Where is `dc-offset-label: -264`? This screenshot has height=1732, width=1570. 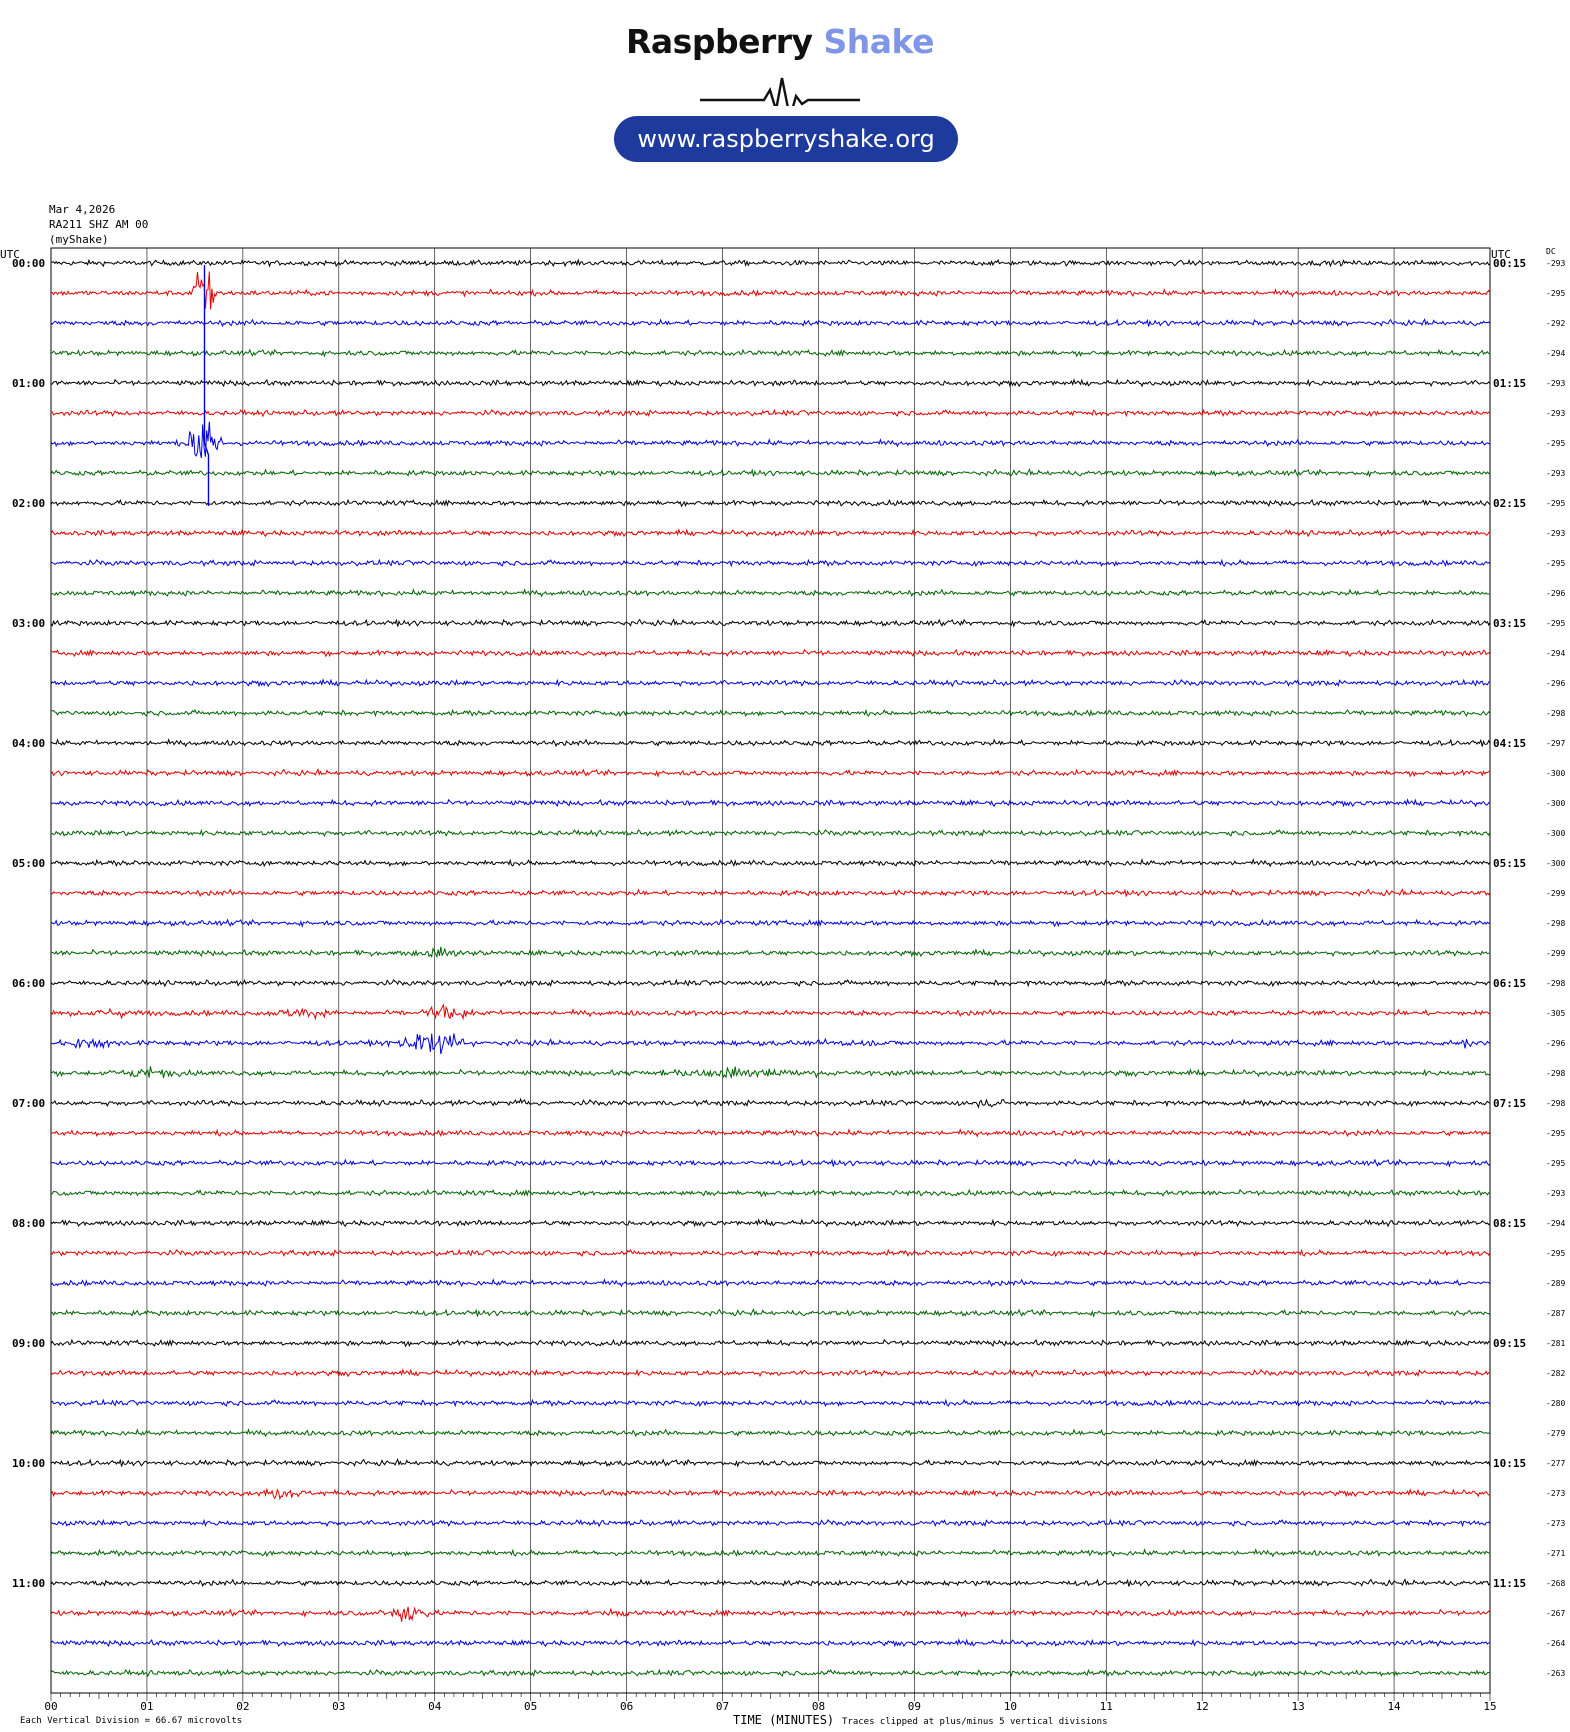 dc-offset-label: -264 is located at coordinates (1555, 1643).